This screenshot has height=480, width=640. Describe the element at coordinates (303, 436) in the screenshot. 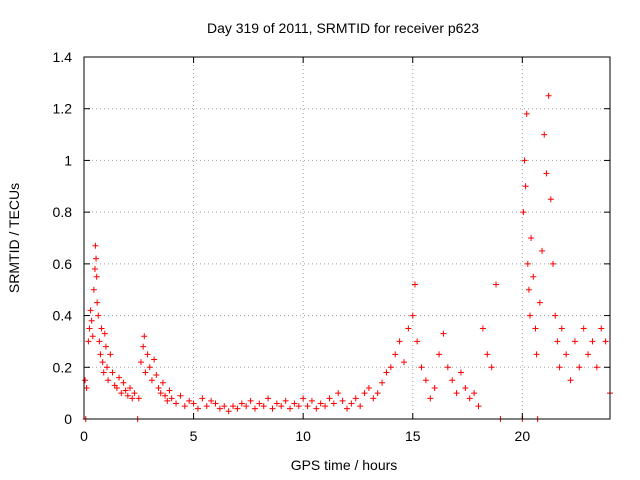

I see `x-tick-label: 10` at that location.